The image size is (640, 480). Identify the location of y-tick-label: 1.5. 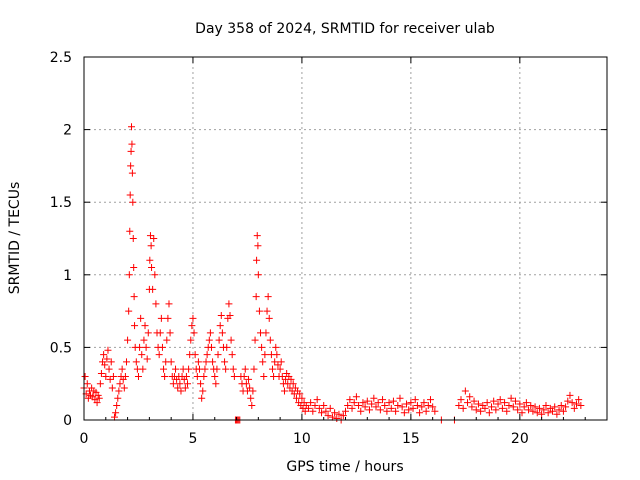
(61, 203).